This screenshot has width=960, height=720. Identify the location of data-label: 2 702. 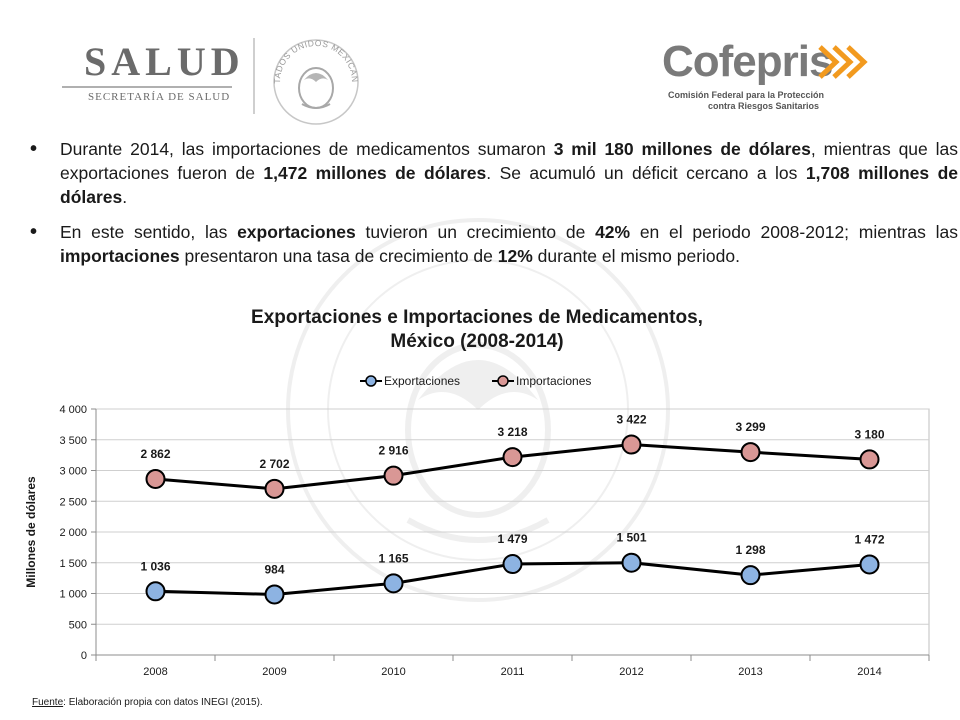
(274, 464).